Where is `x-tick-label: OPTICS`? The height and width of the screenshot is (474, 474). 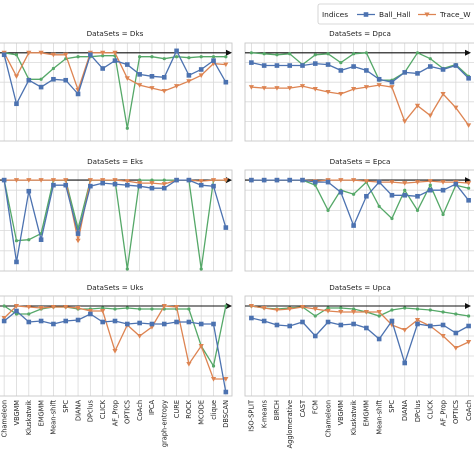 x-tick-label: OPTICS is located at coordinates (128, 412).